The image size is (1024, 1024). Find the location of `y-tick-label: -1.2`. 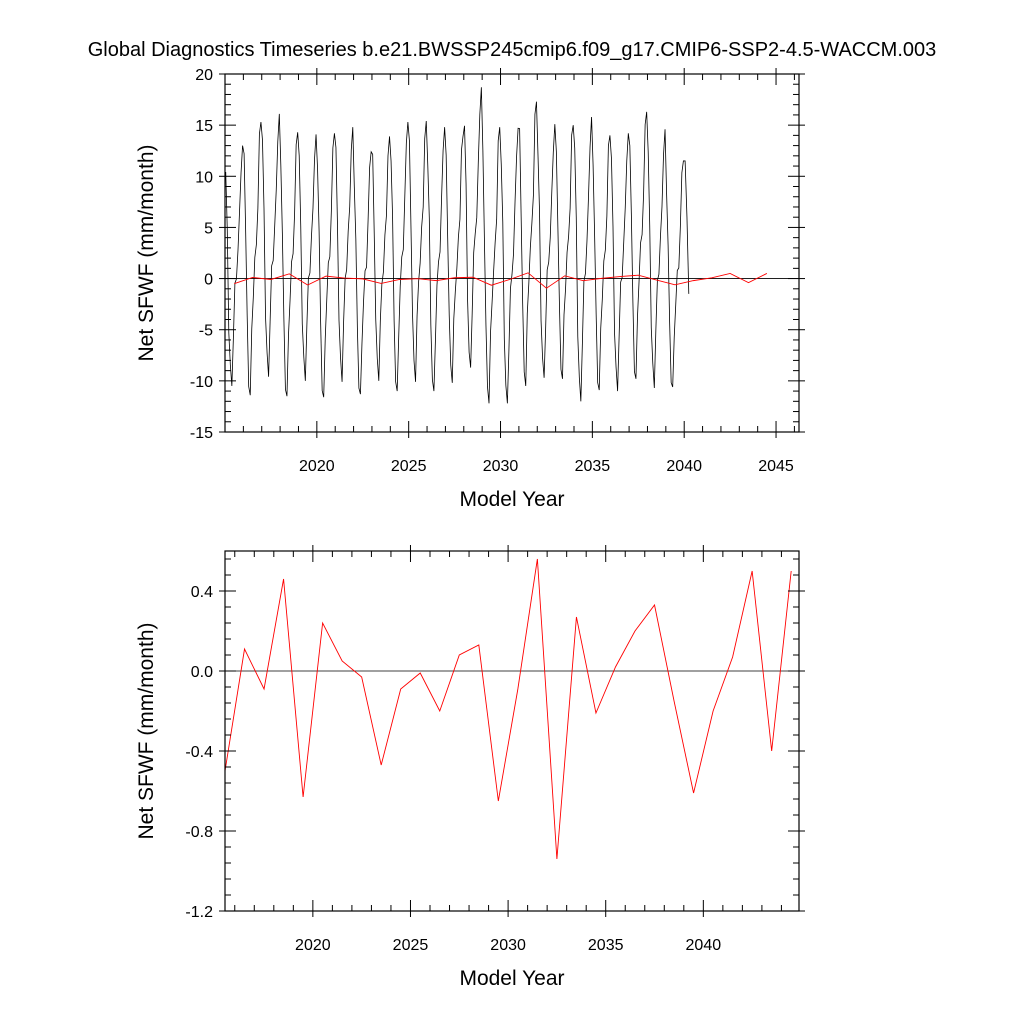

y-tick-label: -1.2 is located at coordinates (199, 912).